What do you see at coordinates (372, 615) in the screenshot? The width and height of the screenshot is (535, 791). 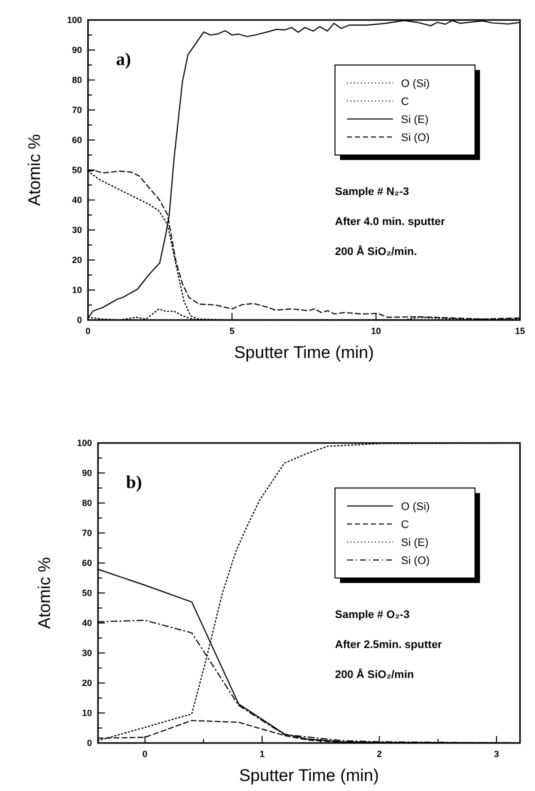 I see `annotation: Sample # O₂-3` at bounding box center [372, 615].